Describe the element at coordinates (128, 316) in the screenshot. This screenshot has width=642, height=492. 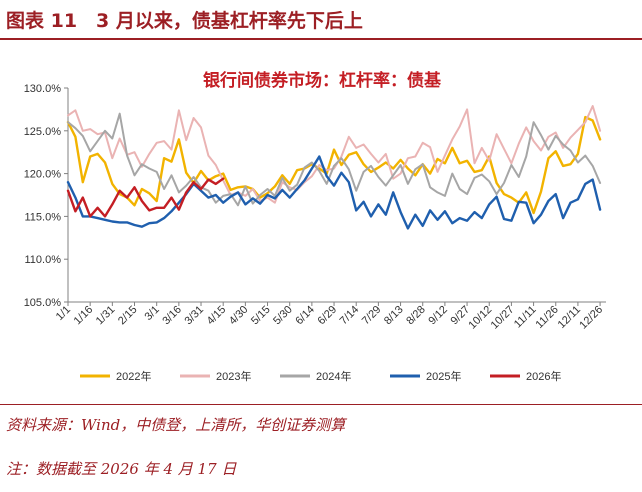
I see `x-tick-label: 2/15` at that location.